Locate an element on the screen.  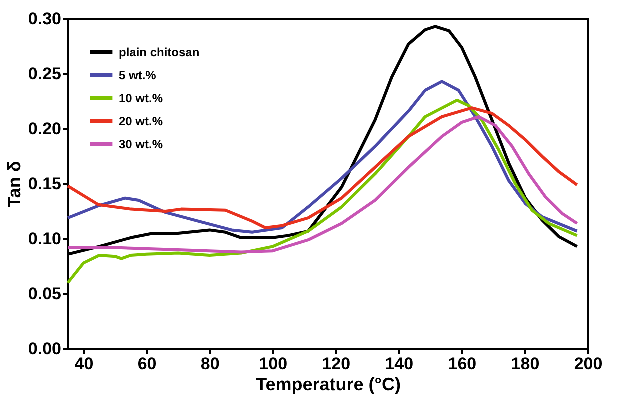
y-tick-label: 0.05 is located at coordinates (45, 294).